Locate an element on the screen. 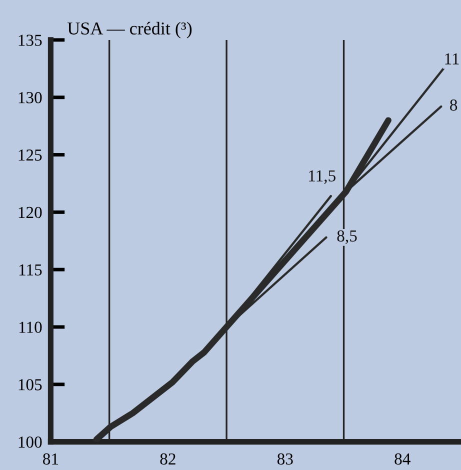  x-tick-label: 84 is located at coordinates (402, 459).